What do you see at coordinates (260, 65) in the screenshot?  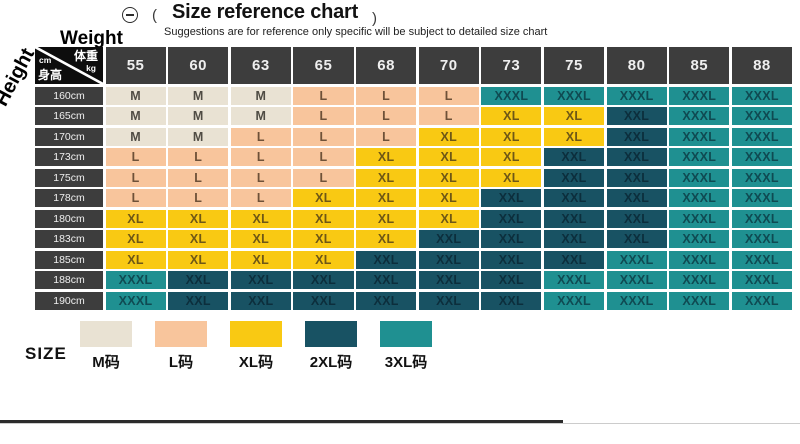 I see `weight-header-63: 63` at bounding box center [260, 65].